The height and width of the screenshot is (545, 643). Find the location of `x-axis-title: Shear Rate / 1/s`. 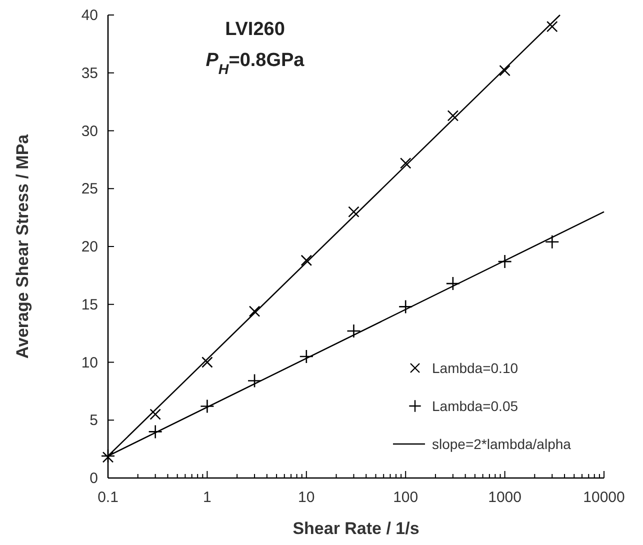

x-axis-title: Shear Rate / 1/s is located at coordinates (356, 528).